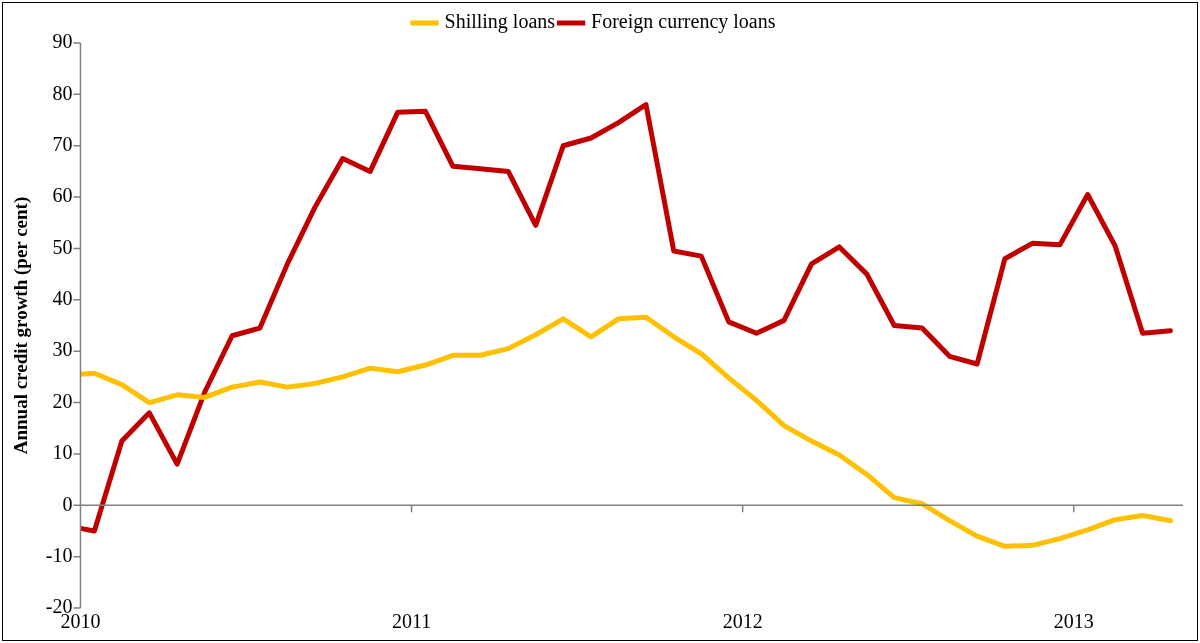 The height and width of the screenshot is (643, 1200). I want to click on legend-label: Foreign currency loans, so click(683, 22).